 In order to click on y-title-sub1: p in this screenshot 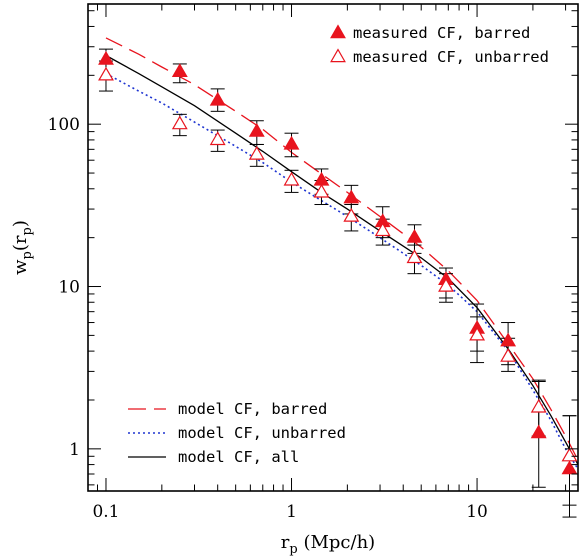, I will do `click(27, 255)`.